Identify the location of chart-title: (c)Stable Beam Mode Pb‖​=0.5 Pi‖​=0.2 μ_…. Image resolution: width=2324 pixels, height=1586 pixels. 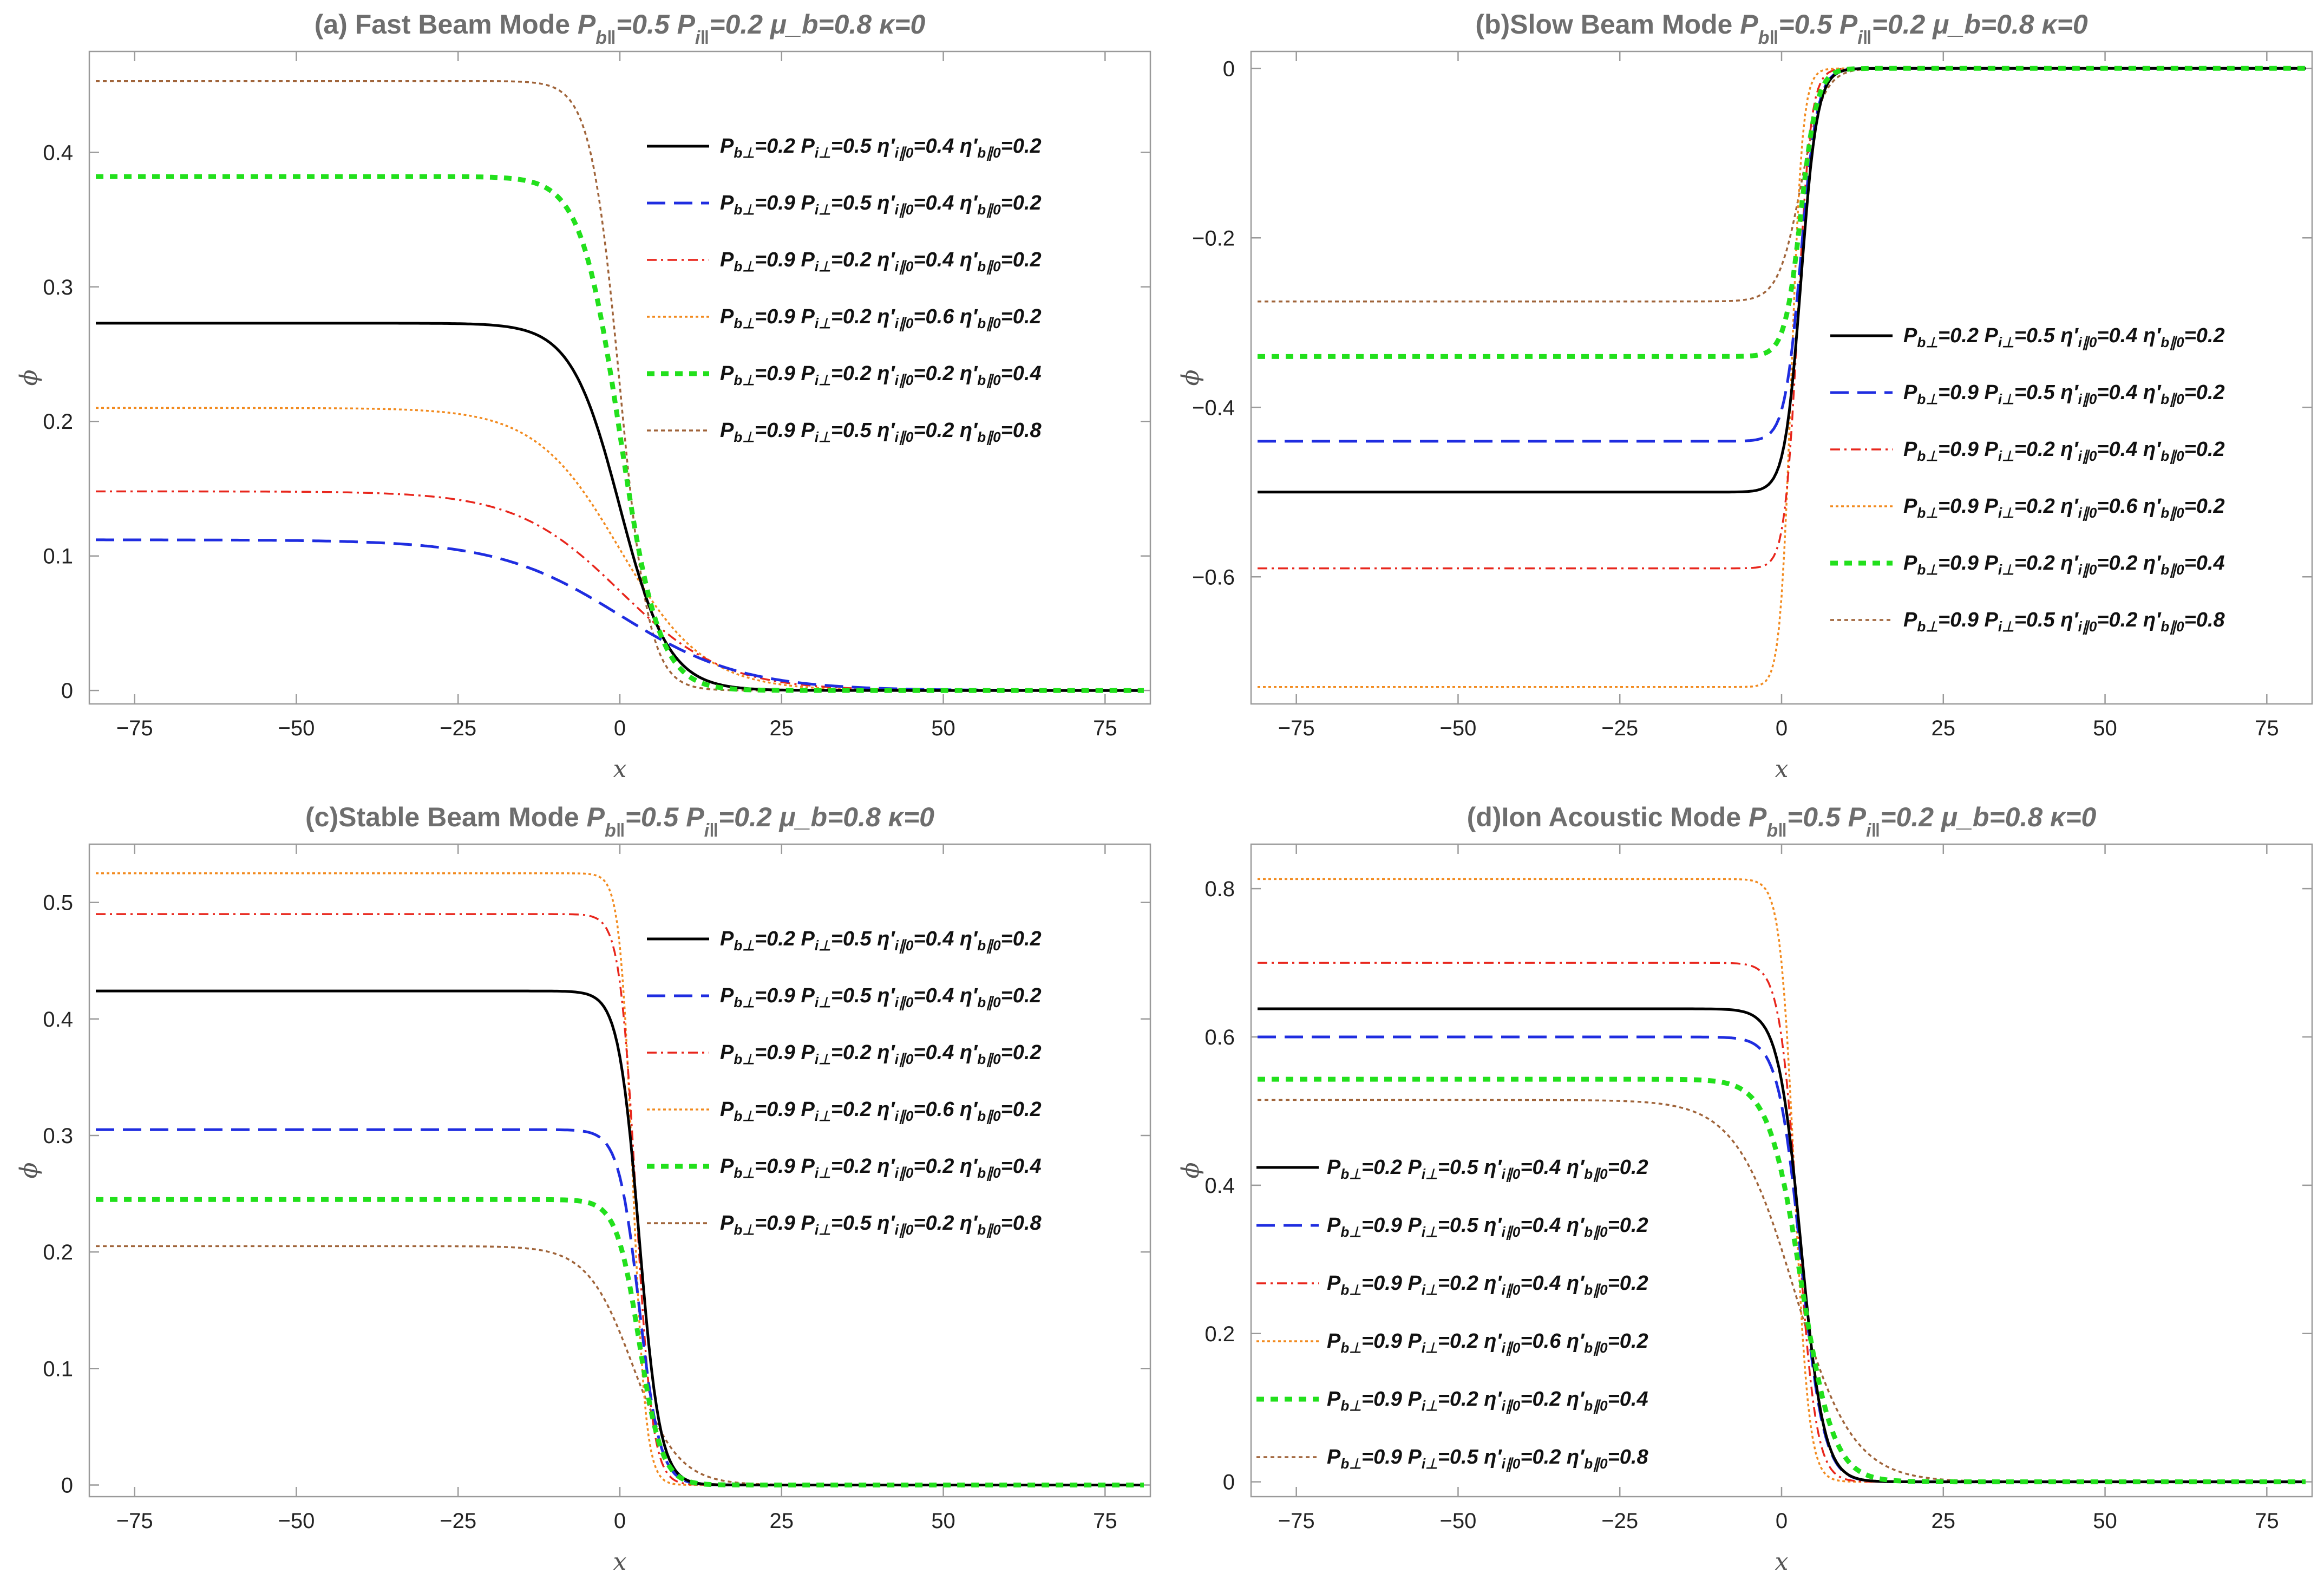
(619, 821).